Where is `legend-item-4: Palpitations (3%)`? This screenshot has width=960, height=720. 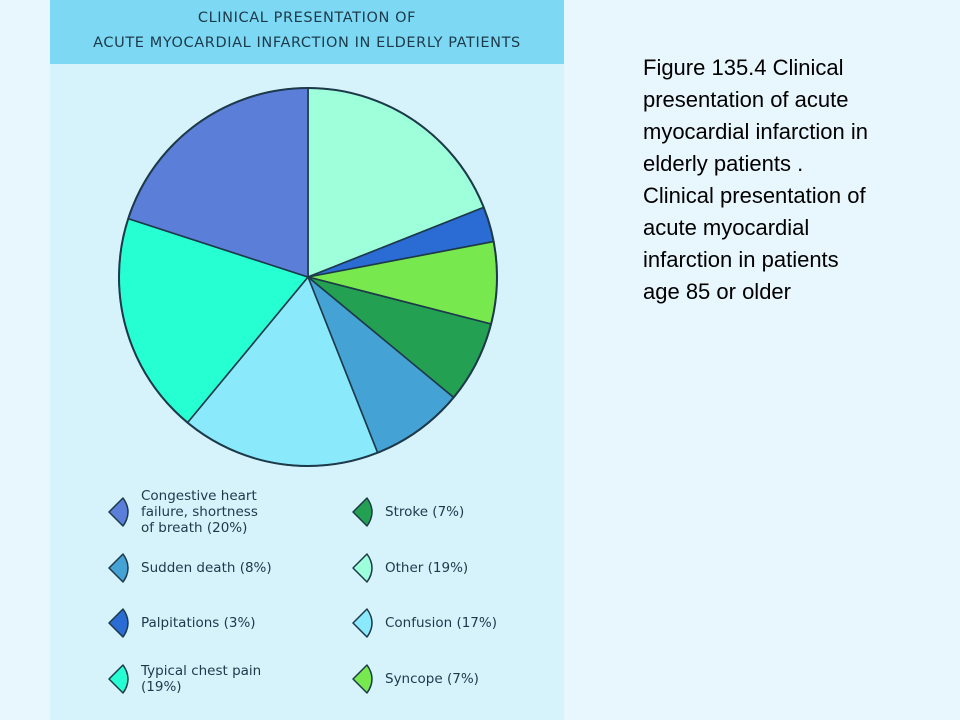 legend-item-4: Palpitations (3%) is located at coordinates (181, 623).